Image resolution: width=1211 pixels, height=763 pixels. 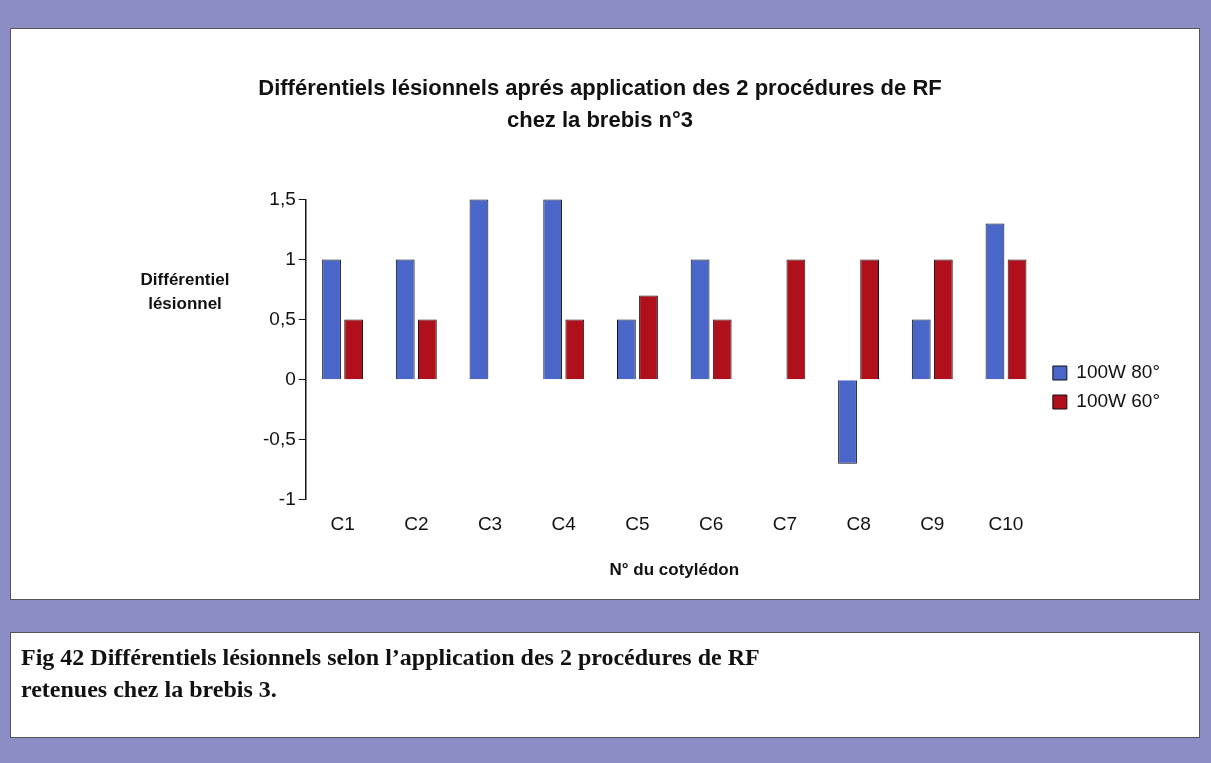 What do you see at coordinates (279, 438) in the screenshot?
I see `y-tick-label: -0,5` at bounding box center [279, 438].